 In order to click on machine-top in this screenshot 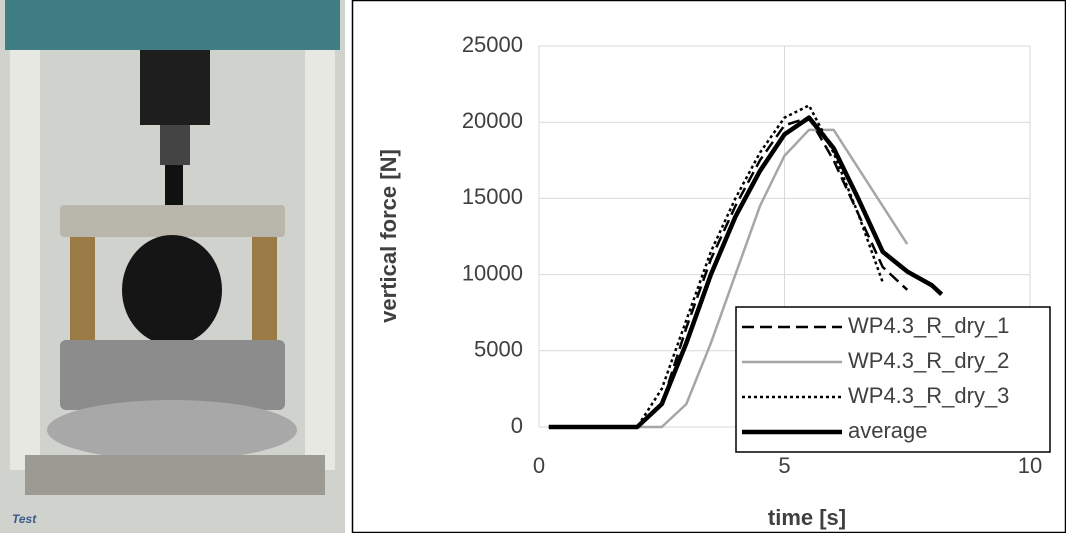, I will do `click(172, 25)`.